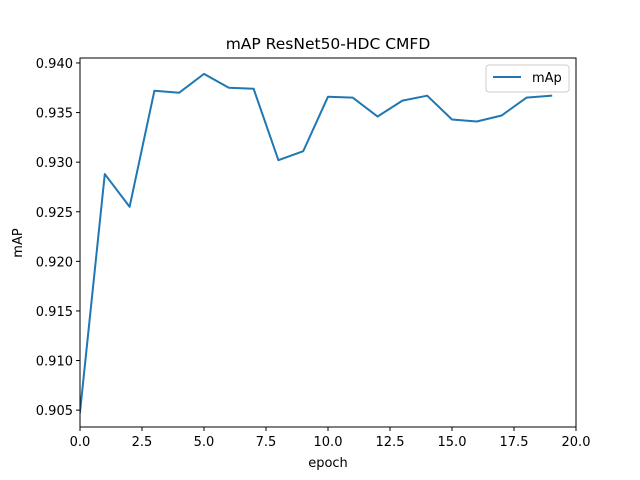 The image size is (640, 480). I want to click on chart-title: mAP ResNet50-HDC CMFD, so click(328, 44).